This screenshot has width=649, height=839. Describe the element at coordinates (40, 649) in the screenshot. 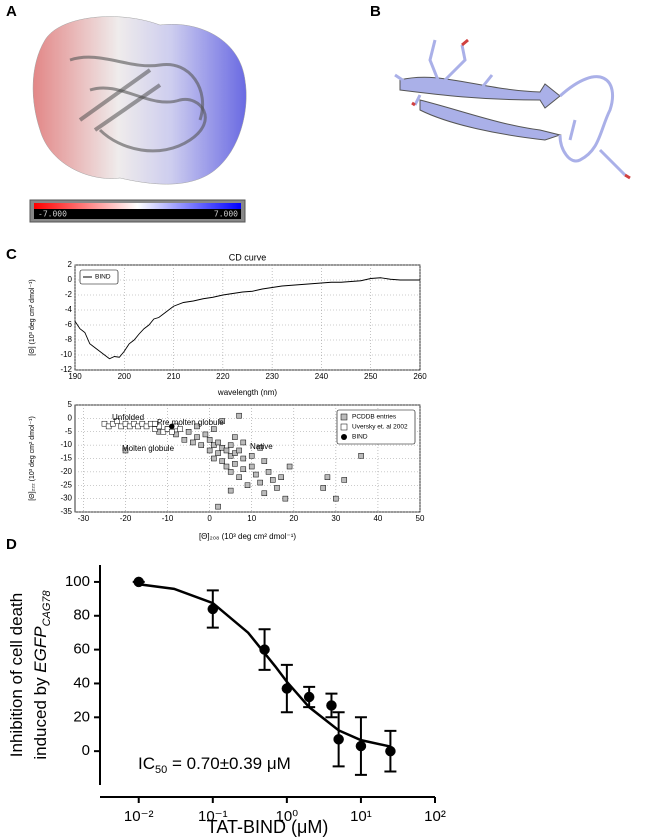

I see `y-axis-title-part: EGFP` at that location.